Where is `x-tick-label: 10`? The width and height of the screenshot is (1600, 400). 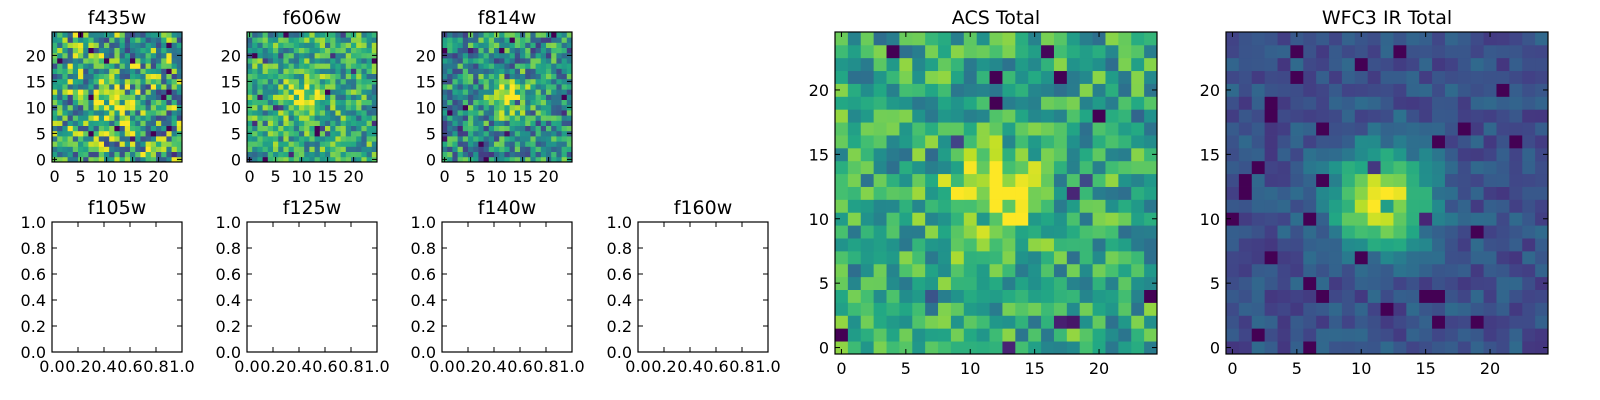 x-tick-label: 10 is located at coordinates (496, 176).